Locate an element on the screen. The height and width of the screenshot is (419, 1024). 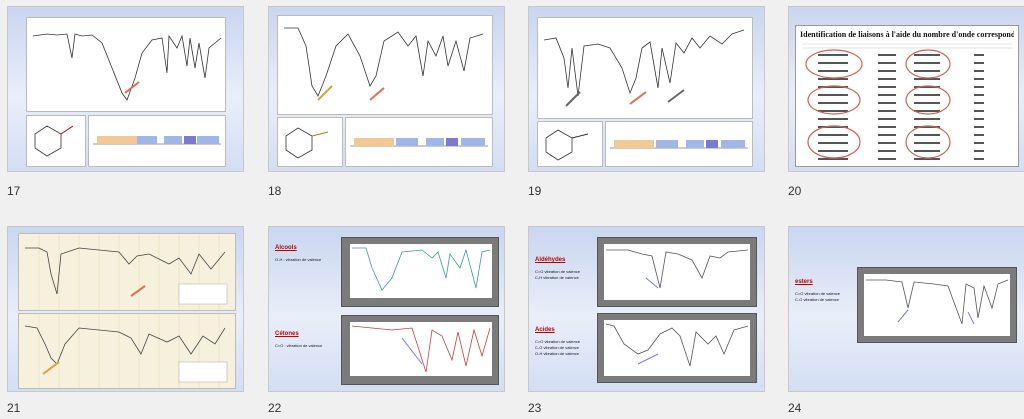
acides-text-2: C-O vibration de valence is located at coordinates (557, 347).